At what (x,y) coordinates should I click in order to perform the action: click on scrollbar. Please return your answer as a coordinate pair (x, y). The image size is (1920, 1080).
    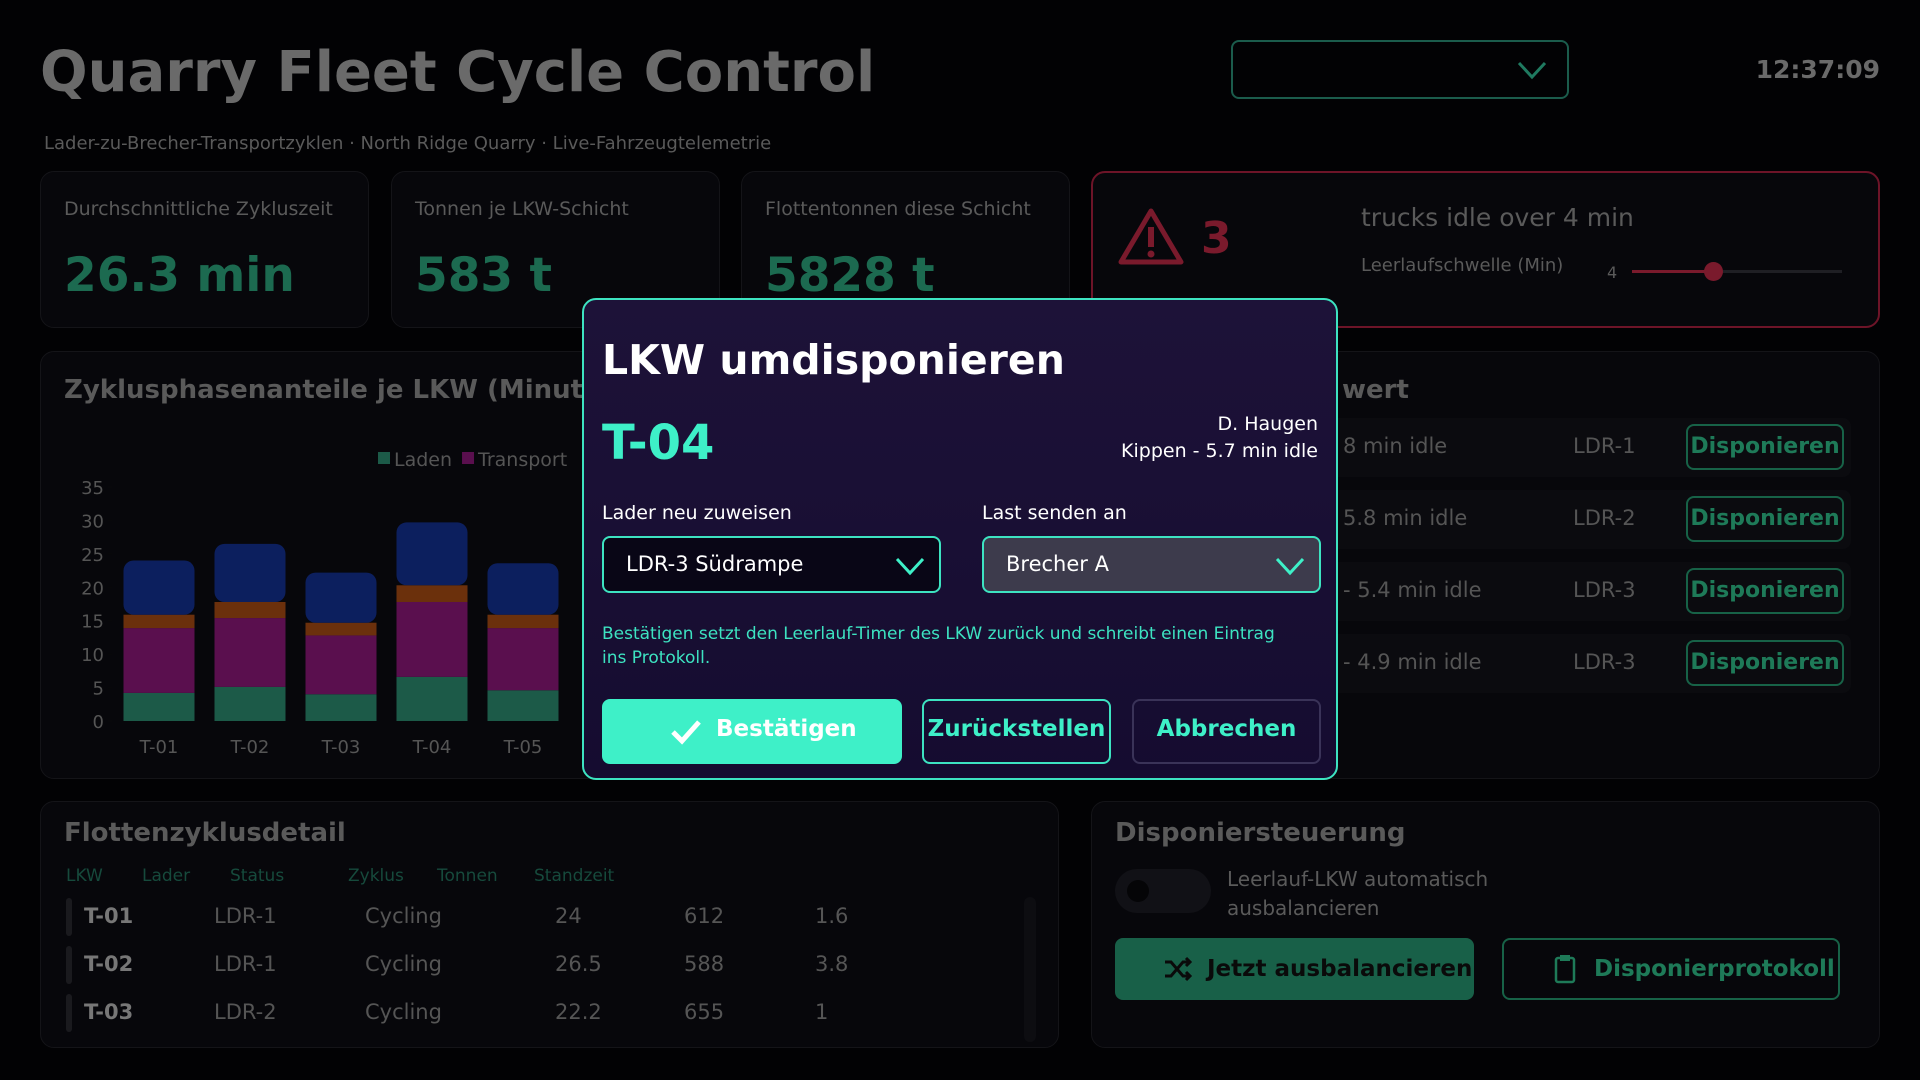
    Looking at the image, I should click on (1030, 969).